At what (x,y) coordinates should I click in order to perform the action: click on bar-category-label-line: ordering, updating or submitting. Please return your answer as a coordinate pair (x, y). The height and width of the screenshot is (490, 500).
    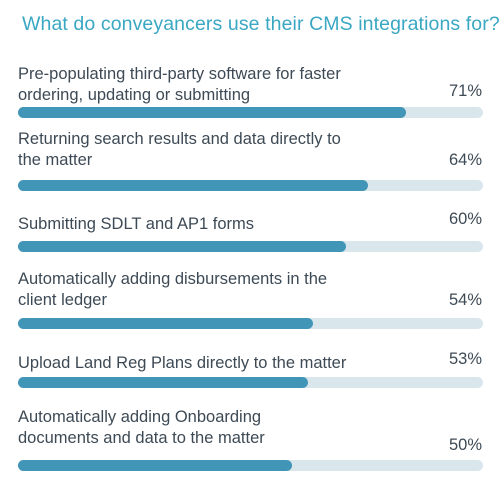
    Looking at the image, I should click on (134, 95).